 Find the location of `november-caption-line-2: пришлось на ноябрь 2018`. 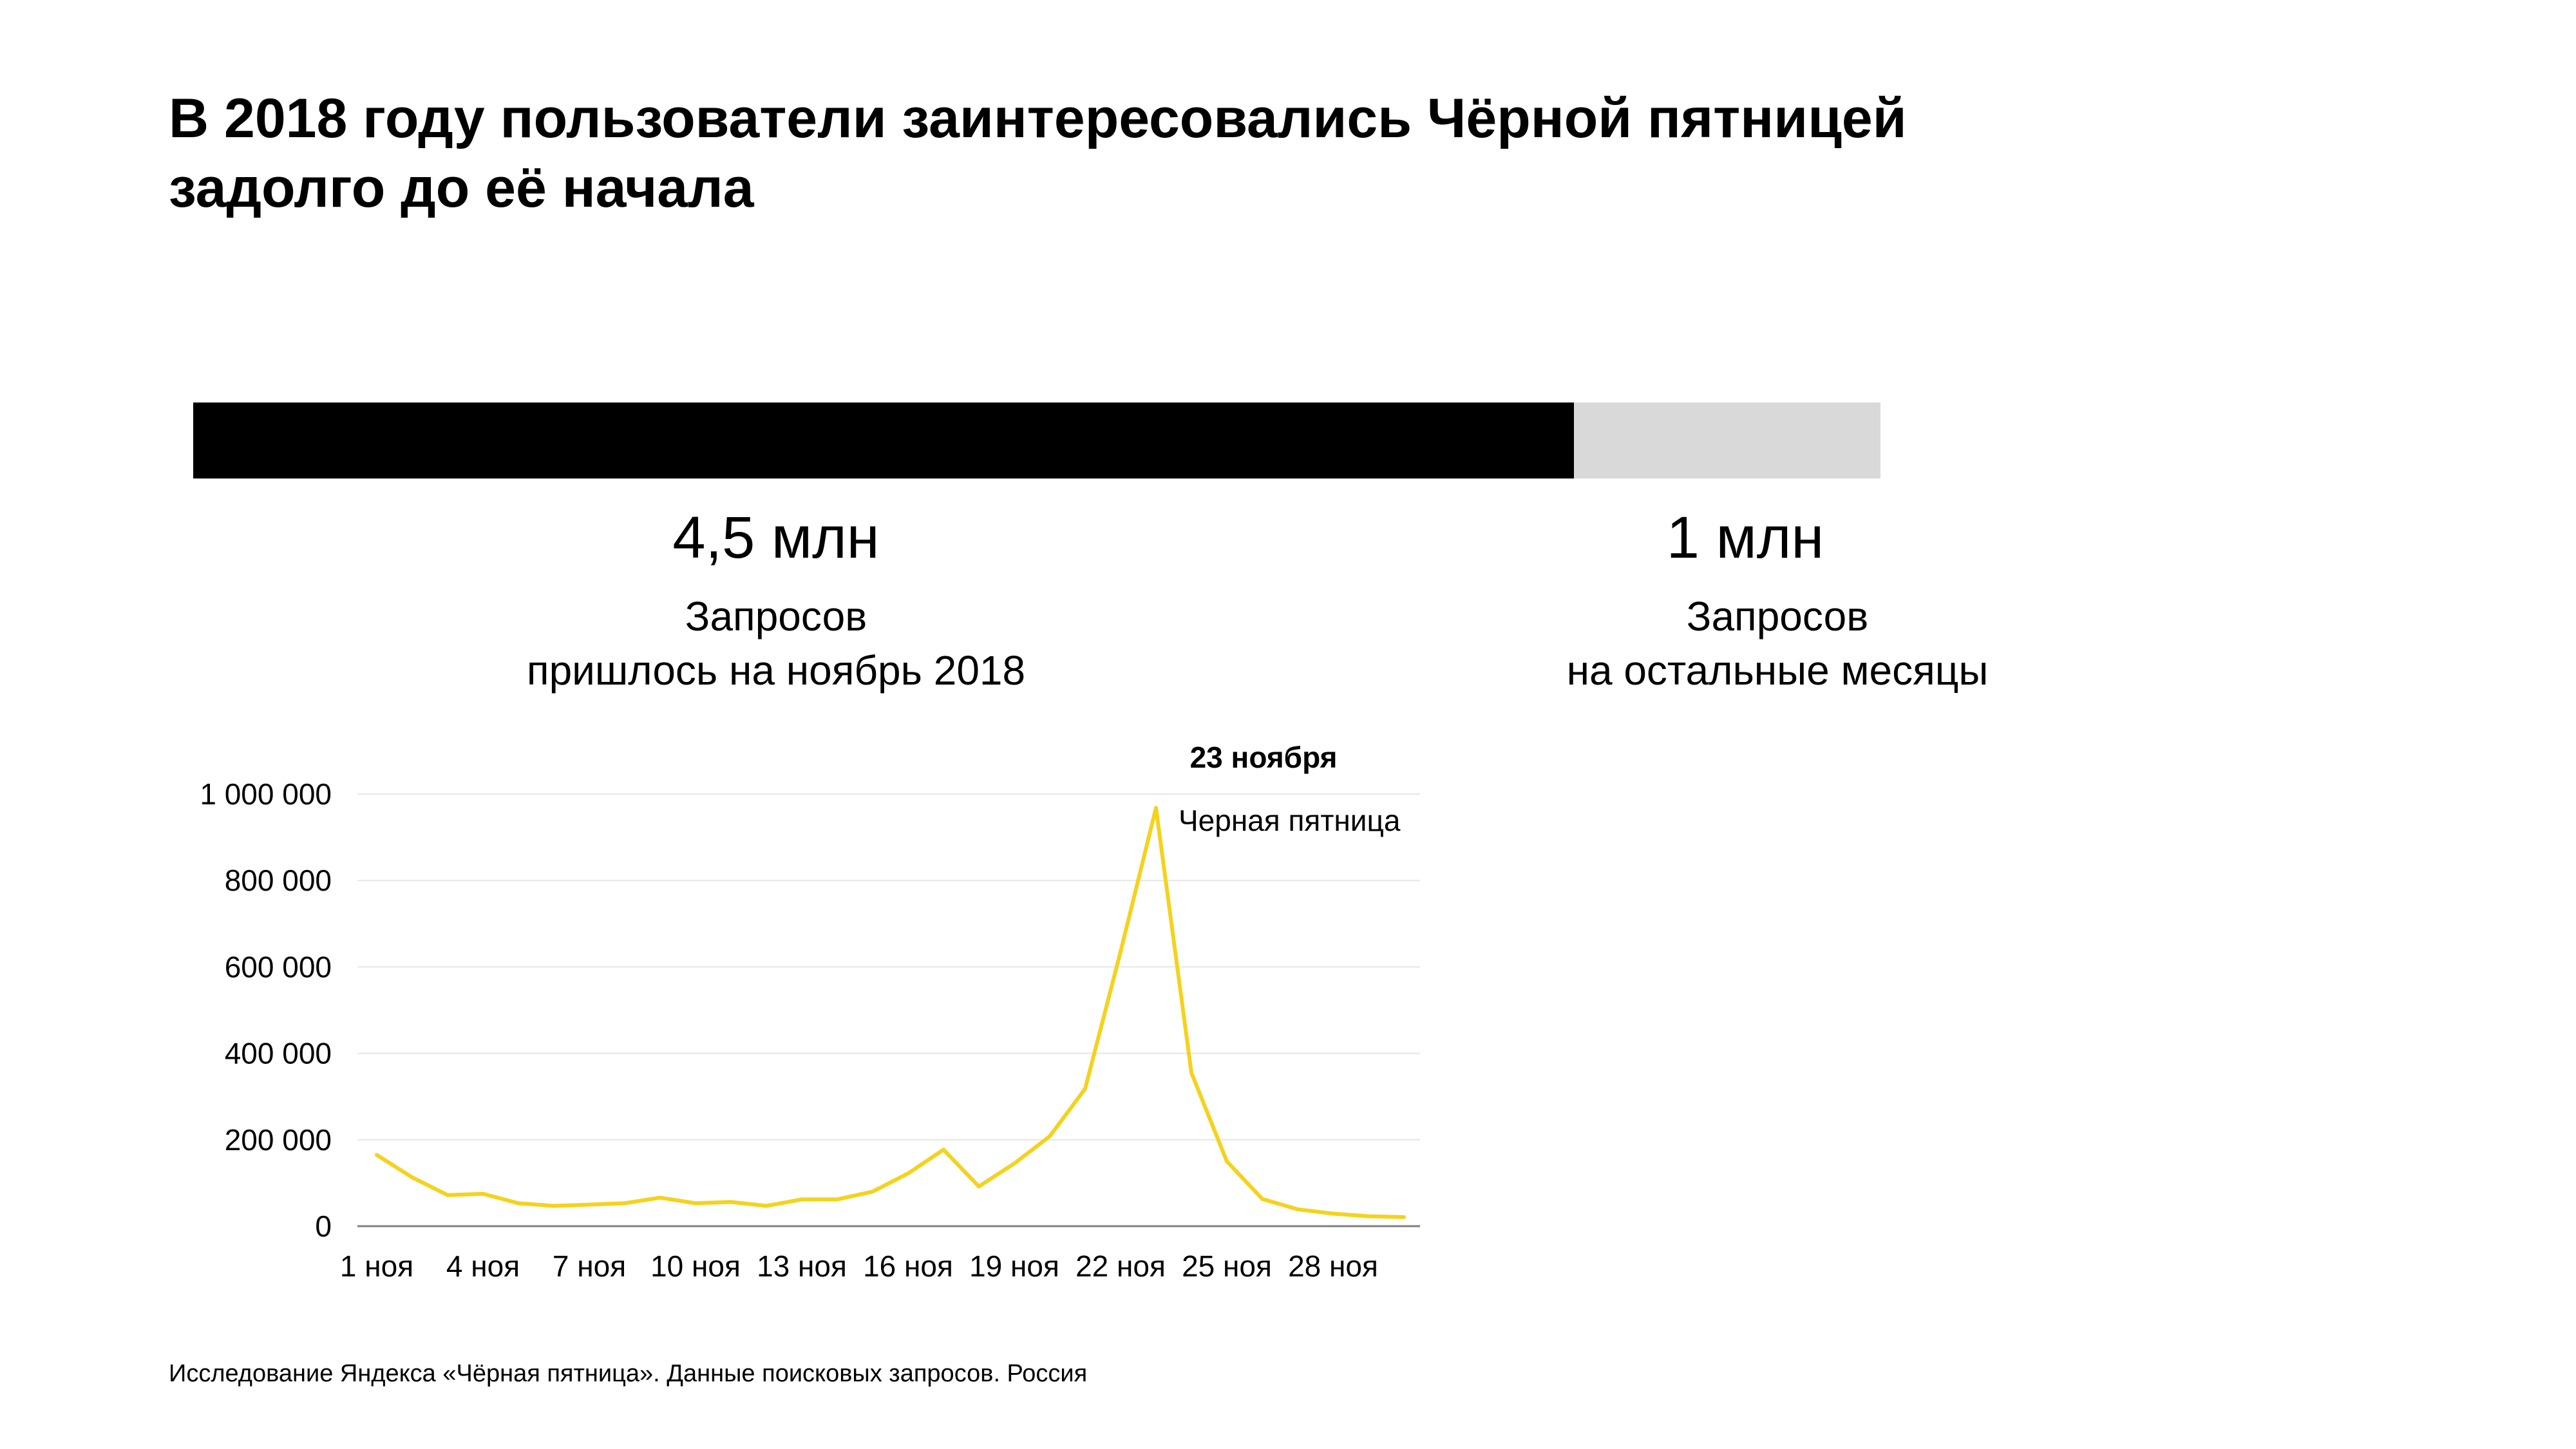

november-caption-line-2: пришлось на ноябрь 2018 is located at coordinates (776, 670).